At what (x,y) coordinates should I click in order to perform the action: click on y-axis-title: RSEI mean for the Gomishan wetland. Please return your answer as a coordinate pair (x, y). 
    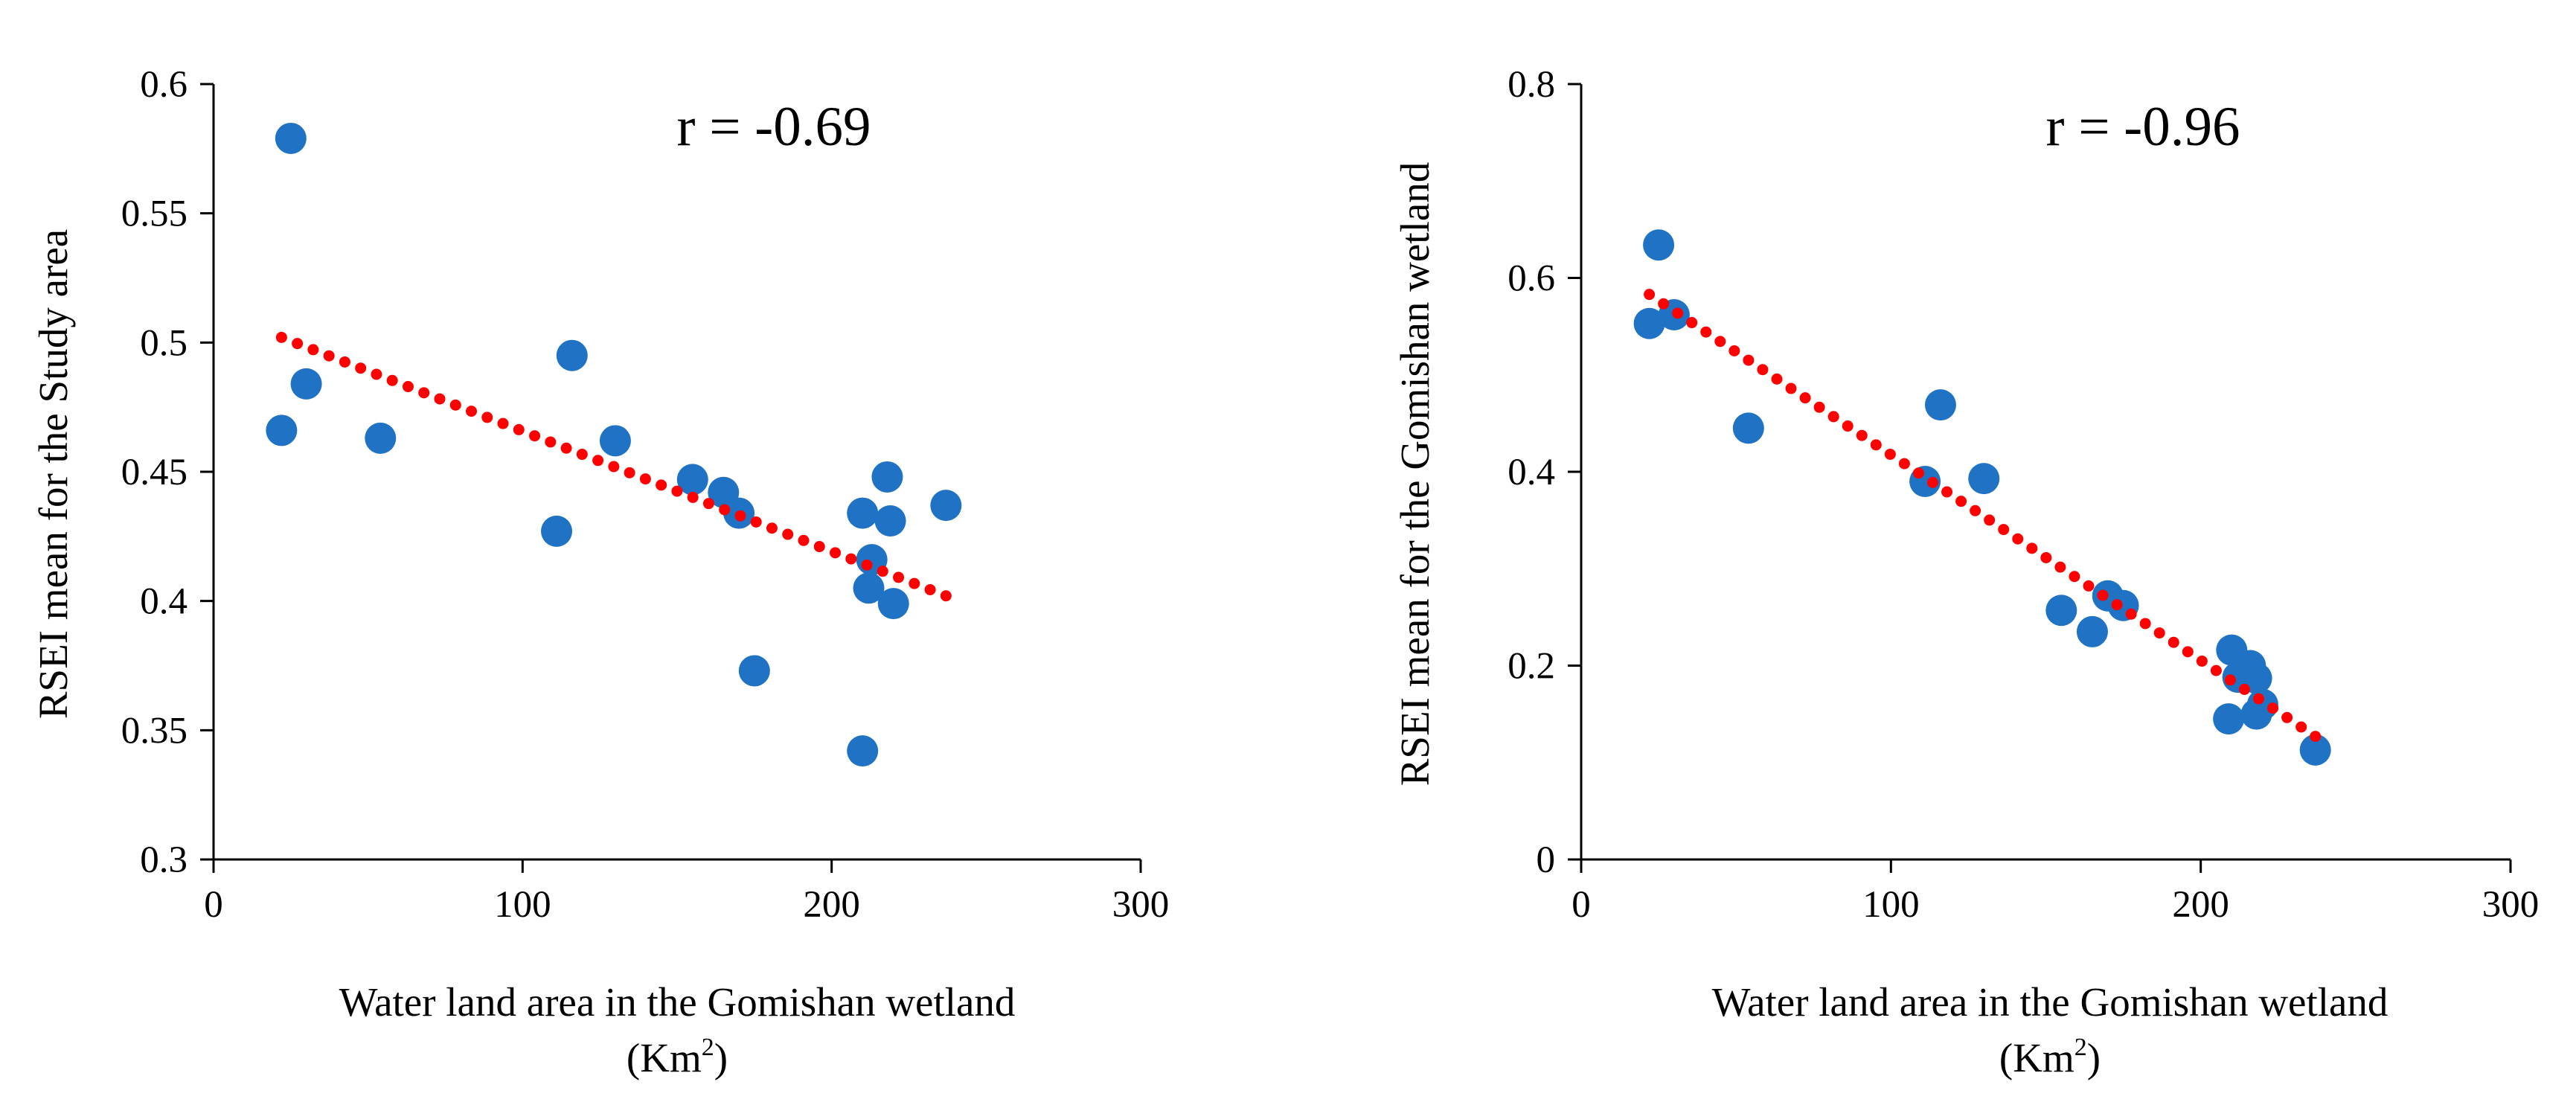
    Looking at the image, I should click on (1415, 474).